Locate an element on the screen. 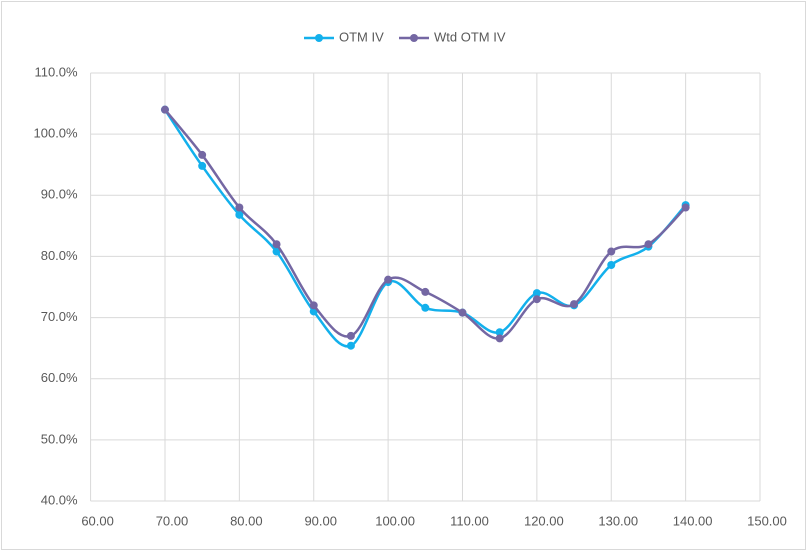  x-tick-label: 100.00 is located at coordinates (395, 520).